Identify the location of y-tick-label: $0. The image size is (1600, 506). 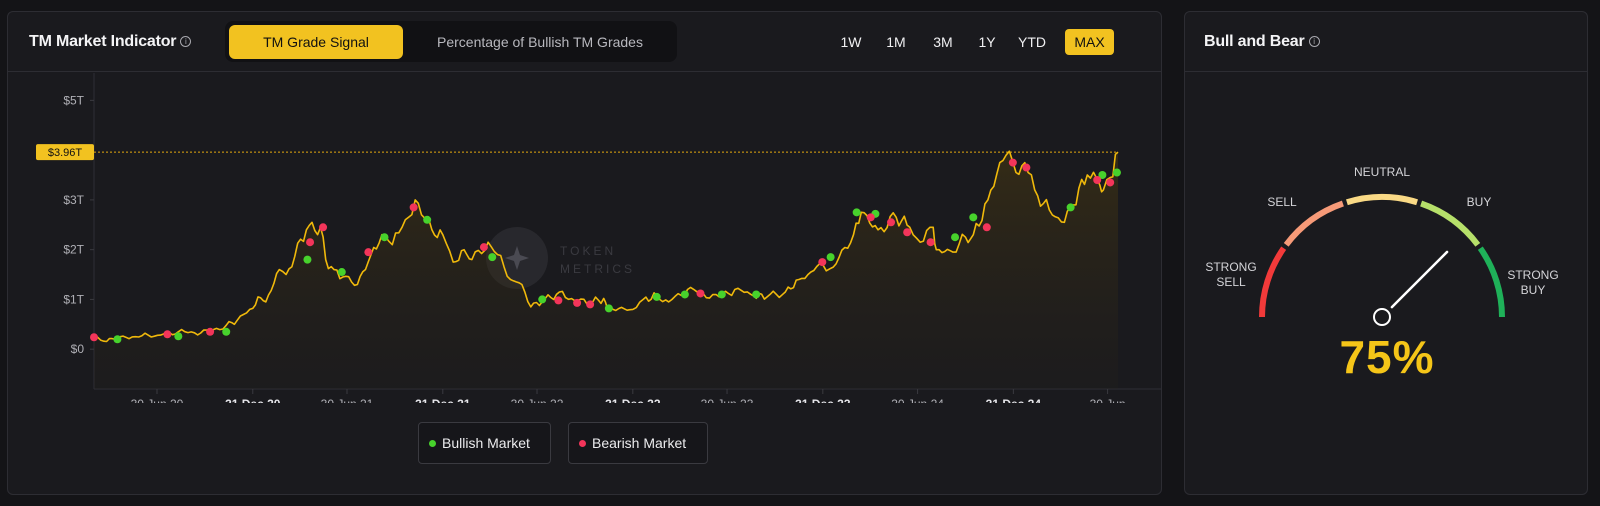
(78, 349).